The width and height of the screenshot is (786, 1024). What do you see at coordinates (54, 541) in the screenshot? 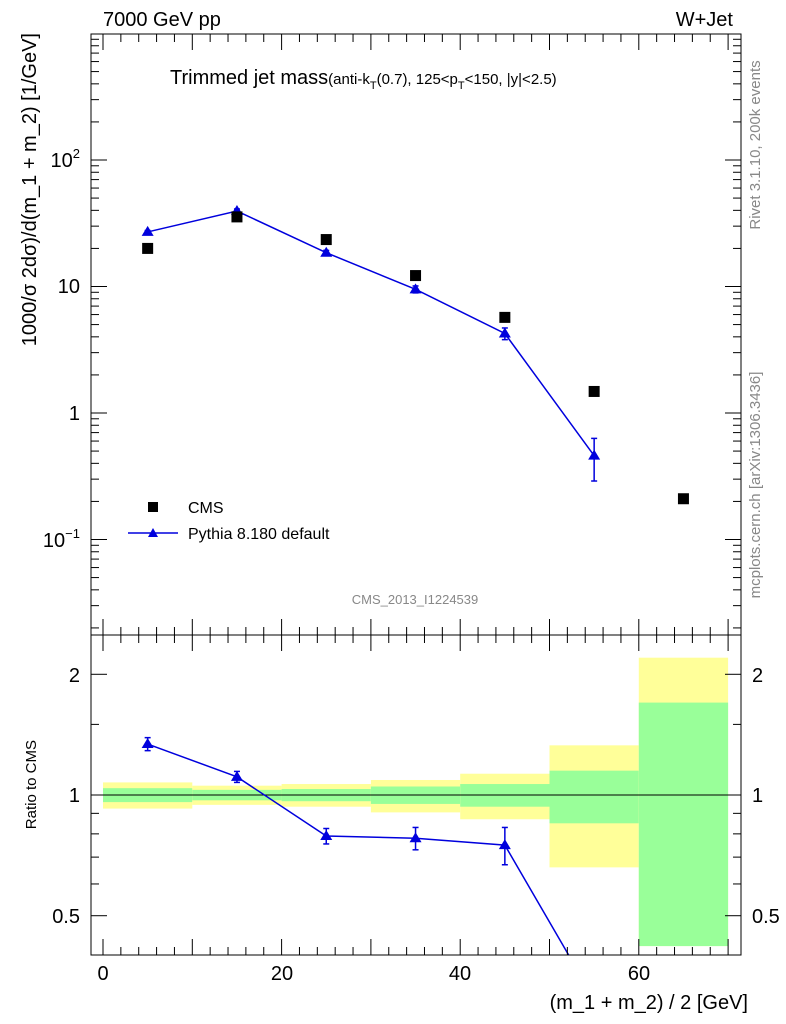
I see `ytick-label-0p1-base: 10` at bounding box center [54, 541].